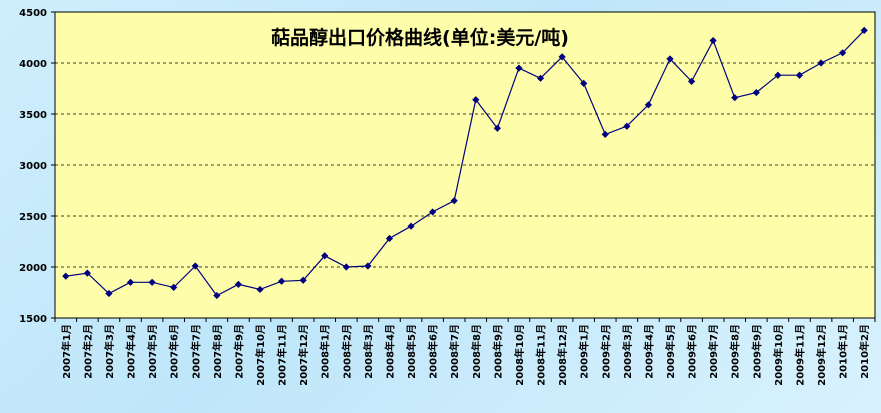  I want to click on x-tick-label: 2009年2月, so click(605, 351).